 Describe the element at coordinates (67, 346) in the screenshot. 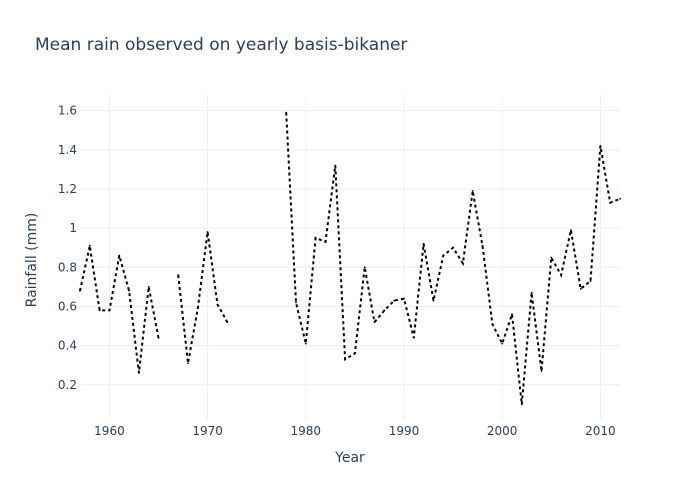

I see `y-tick-label: 0.4` at that location.